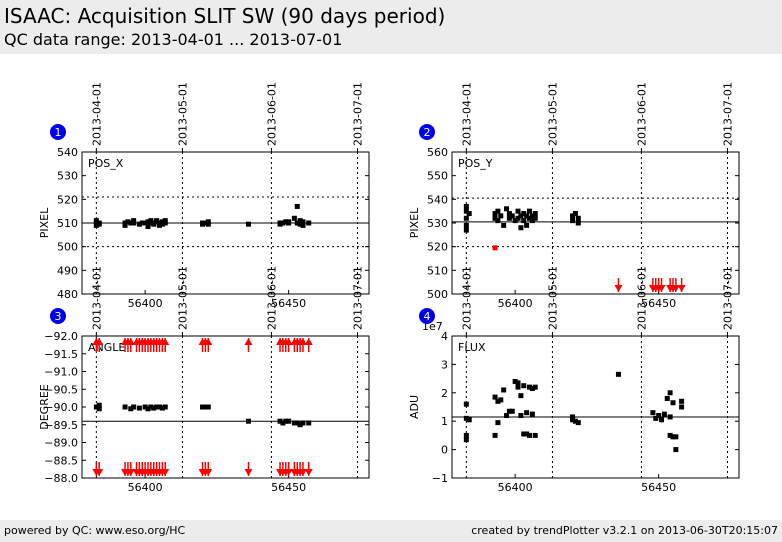 The image size is (782, 542). What do you see at coordinates (444, 393) in the screenshot?
I see `y-tick-label: 2` at bounding box center [444, 393].